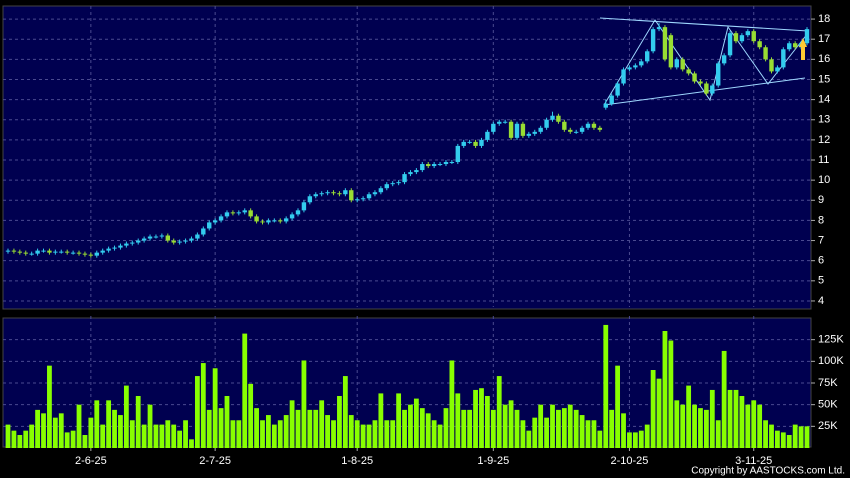 Image resolution: width=850 pixels, height=478 pixels. Describe the element at coordinates (828, 405) in the screenshot. I see `y-tick-label: 50K` at that location.